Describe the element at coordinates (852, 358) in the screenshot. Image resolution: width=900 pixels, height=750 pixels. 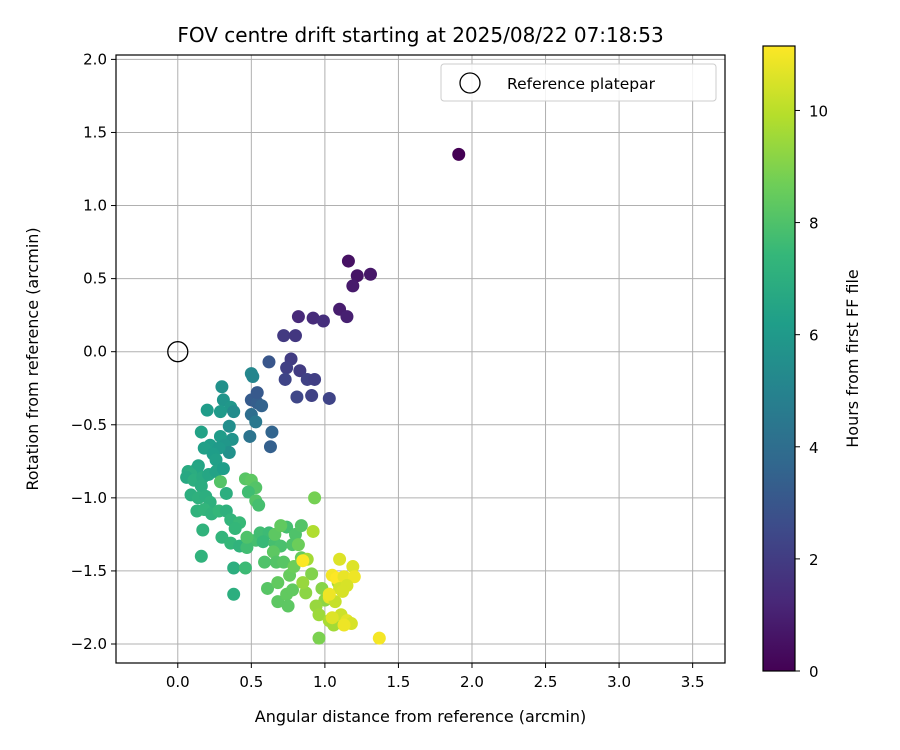
I see `colorbar-label: Hours from first FF file` at that location.